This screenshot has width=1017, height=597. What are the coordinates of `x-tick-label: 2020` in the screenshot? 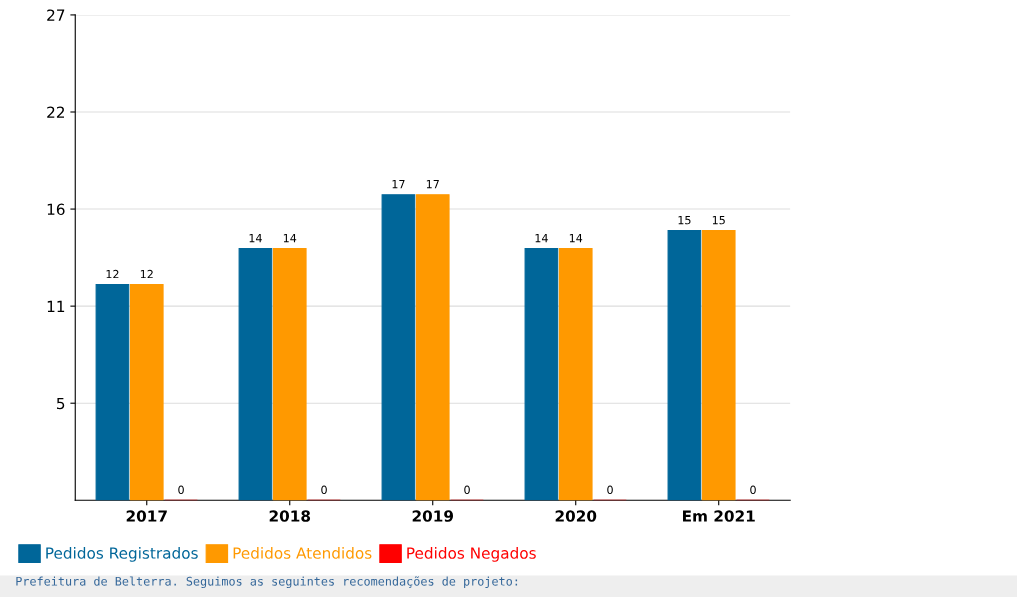 It's located at (576, 516).